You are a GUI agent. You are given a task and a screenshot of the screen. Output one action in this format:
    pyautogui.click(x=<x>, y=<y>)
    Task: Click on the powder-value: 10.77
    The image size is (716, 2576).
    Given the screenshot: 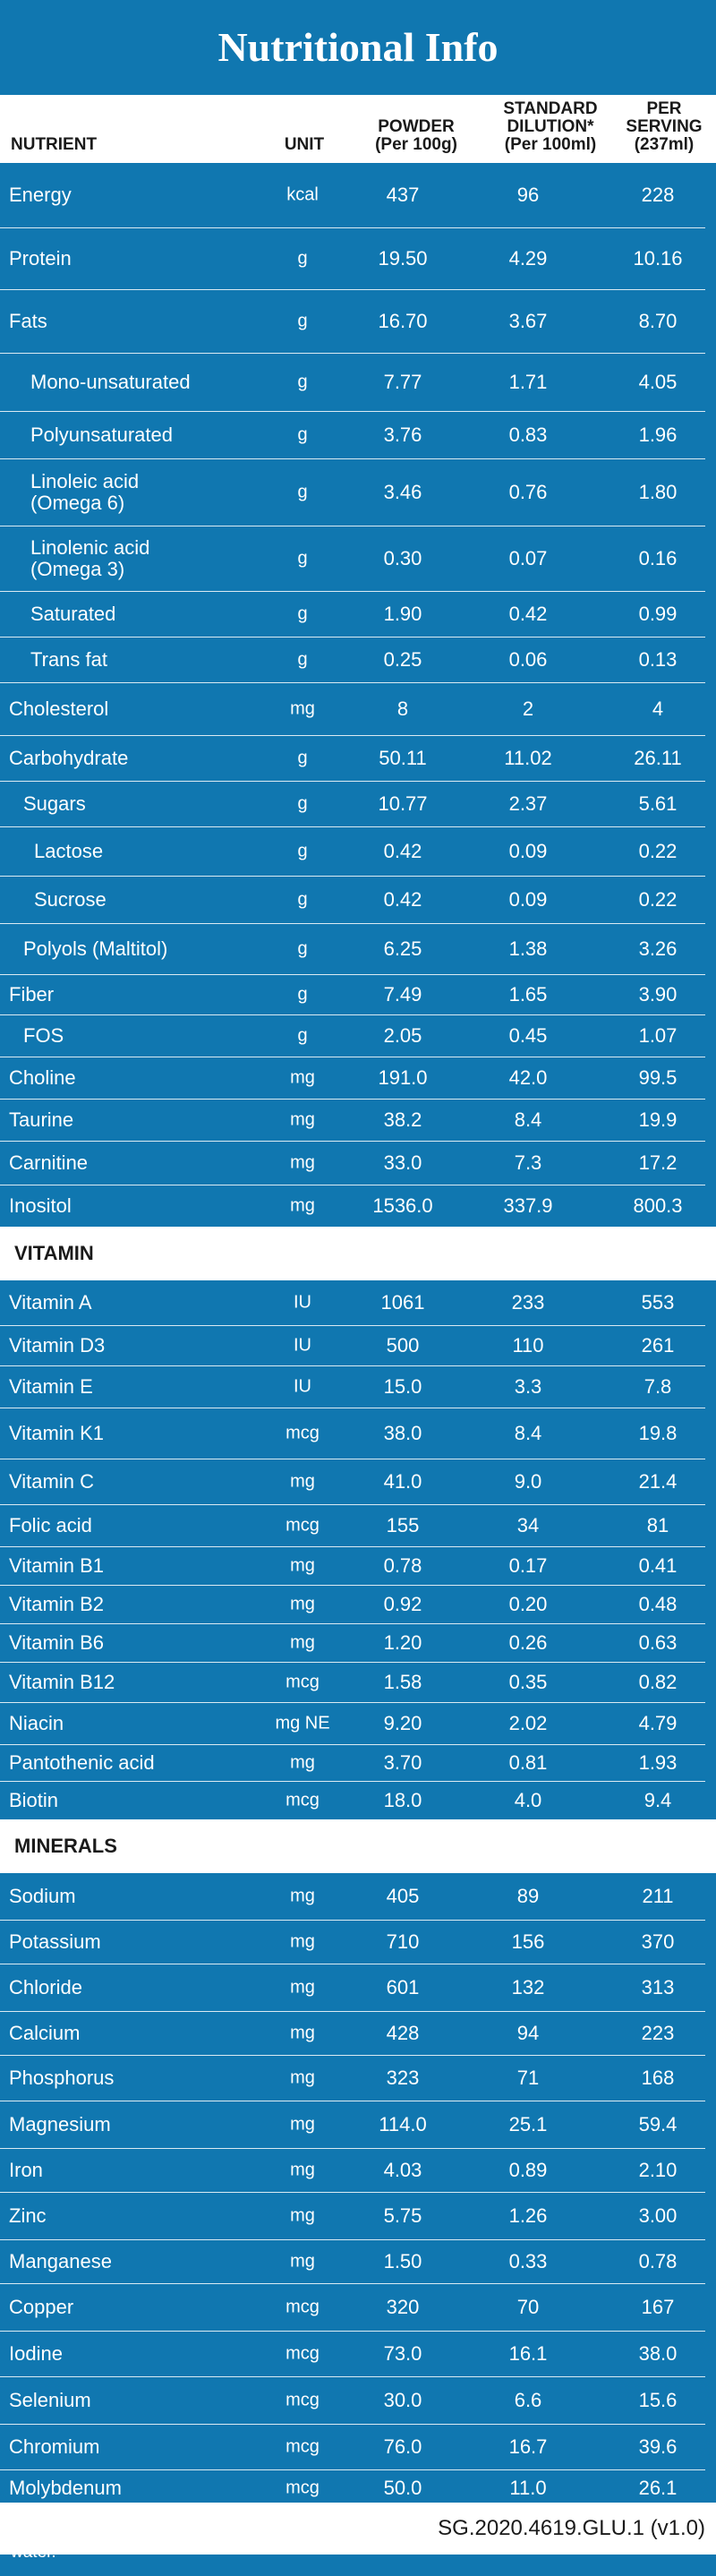 What is the action you would take?
    pyautogui.click(x=403, y=804)
    